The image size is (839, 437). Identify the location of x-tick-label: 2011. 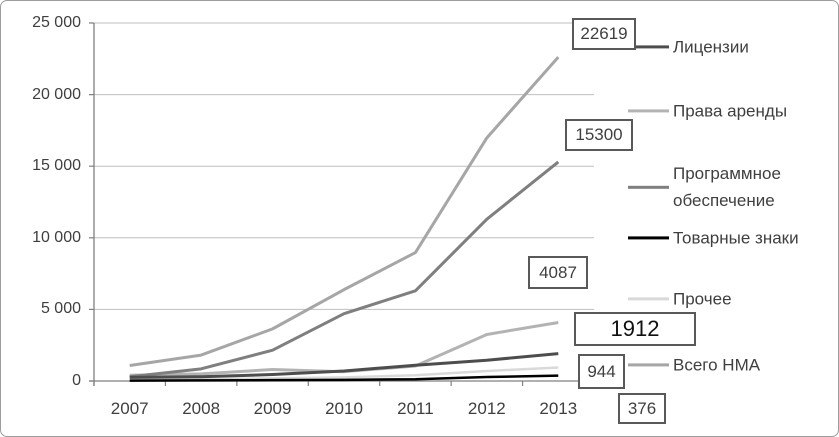
(415, 408).